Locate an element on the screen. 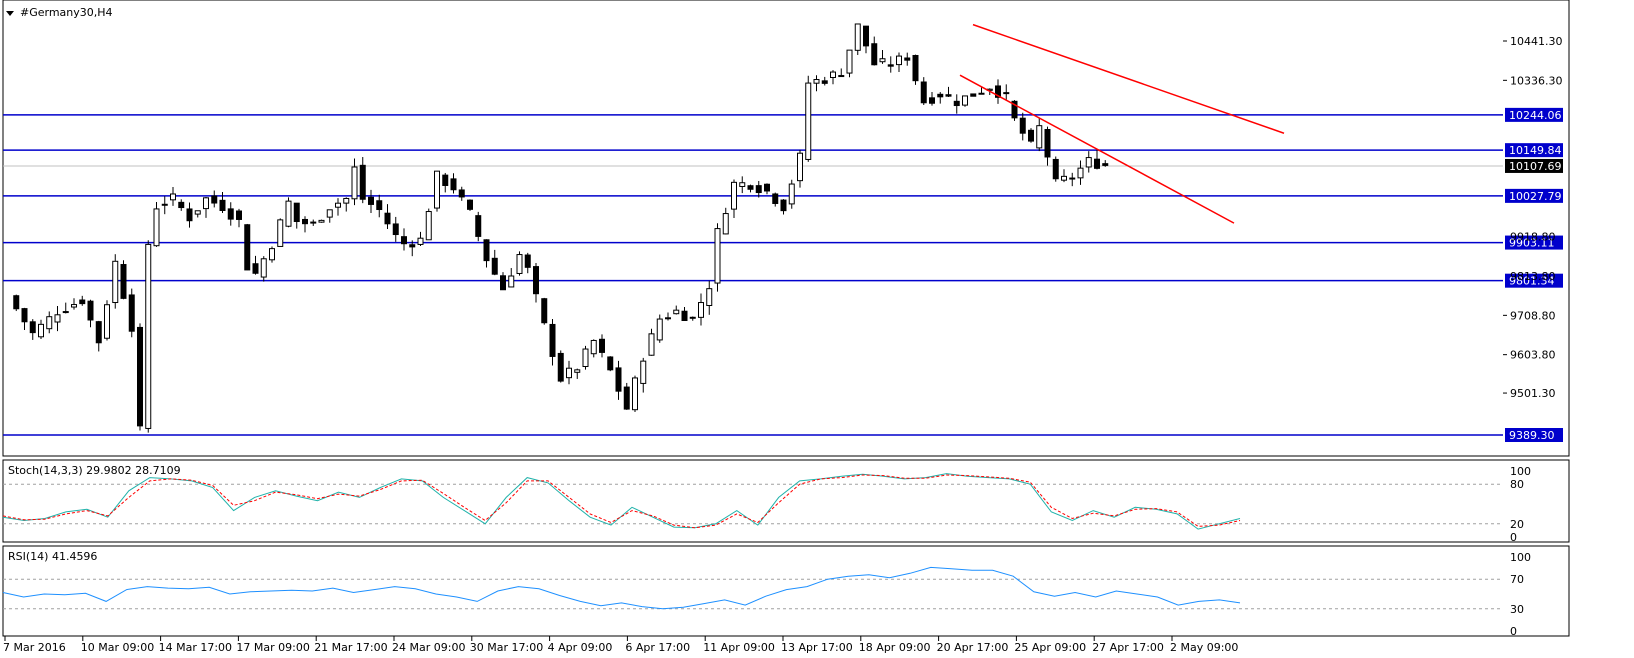  current-price-label: 10107.69 is located at coordinates (1535, 166).